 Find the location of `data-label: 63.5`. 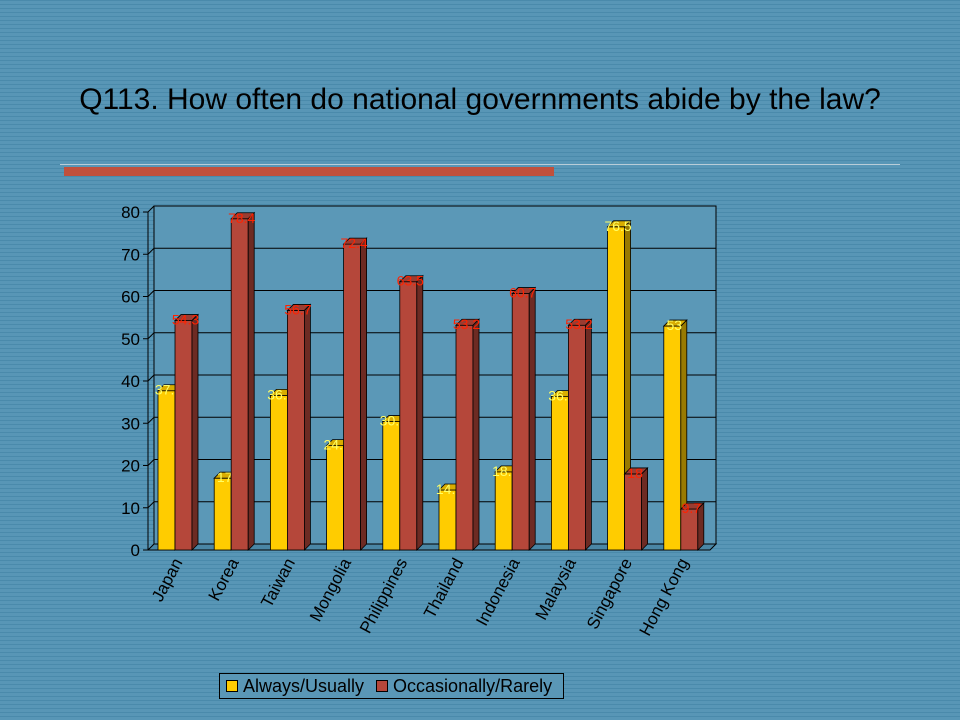

data-label: 63.5 is located at coordinates (410, 281).